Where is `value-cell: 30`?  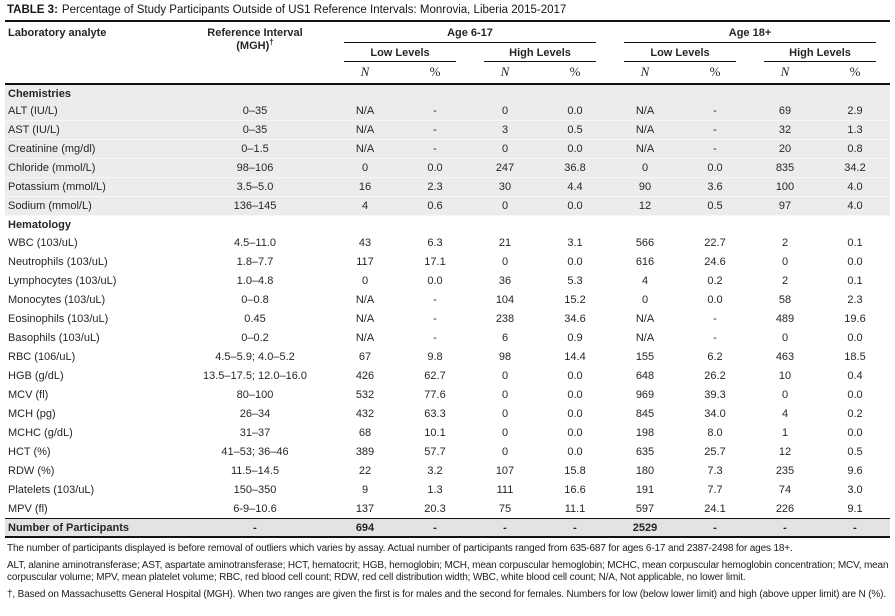 value-cell: 30 is located at coordinates (505, 187).